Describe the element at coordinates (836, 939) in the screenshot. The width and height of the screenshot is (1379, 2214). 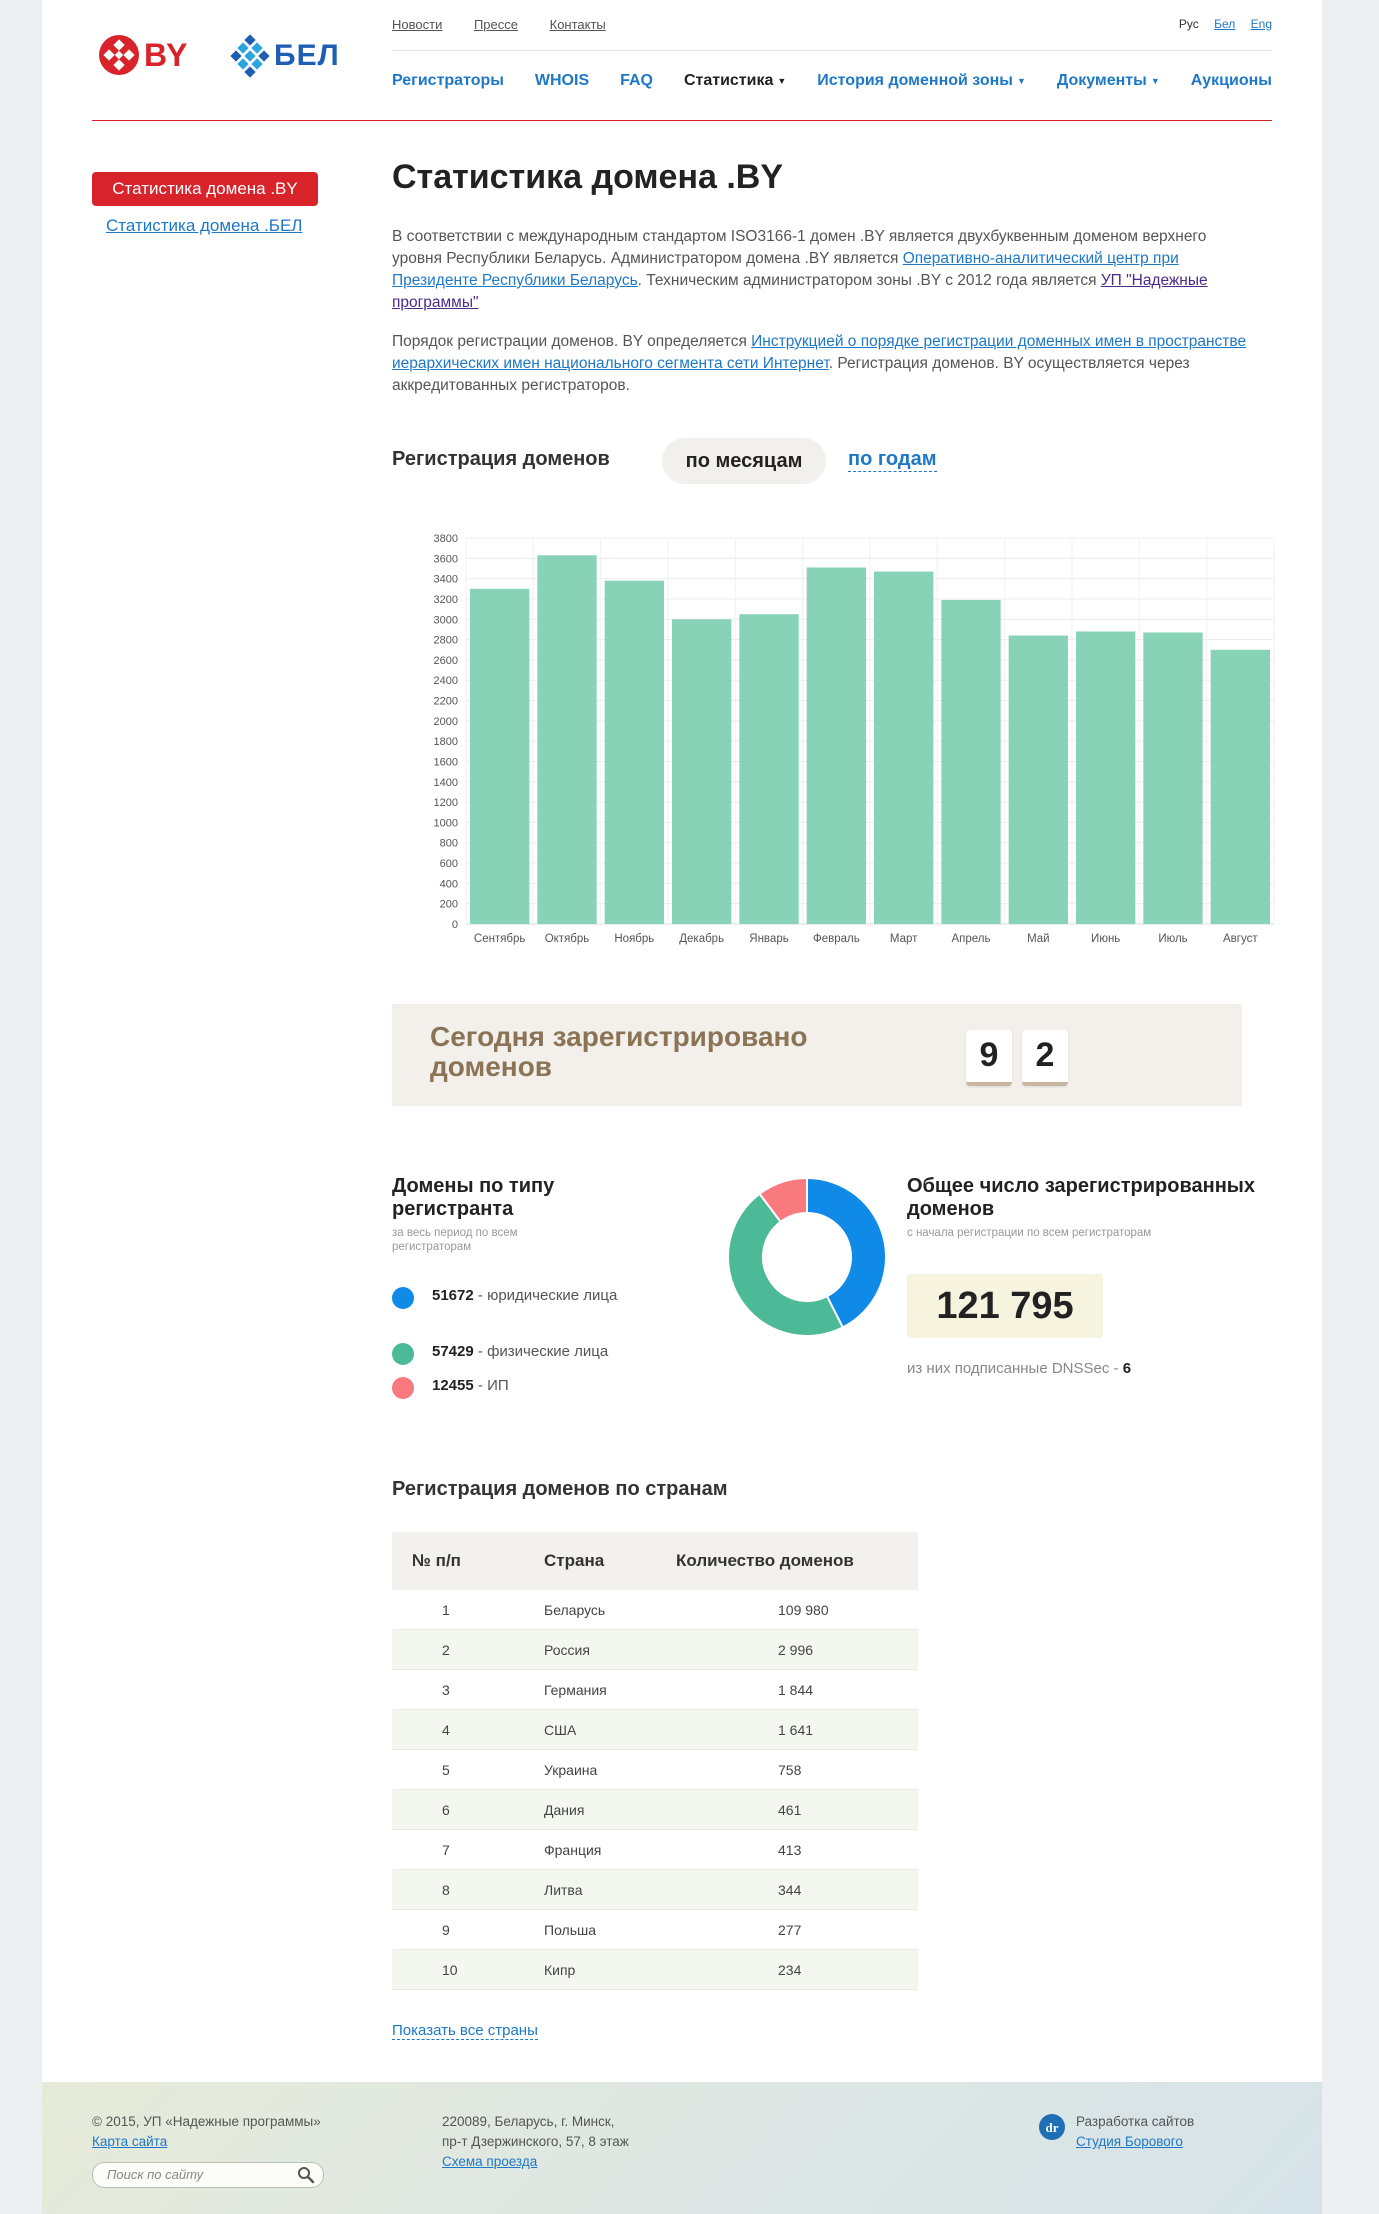
I see `x-tick-label: Февраль` at that location.